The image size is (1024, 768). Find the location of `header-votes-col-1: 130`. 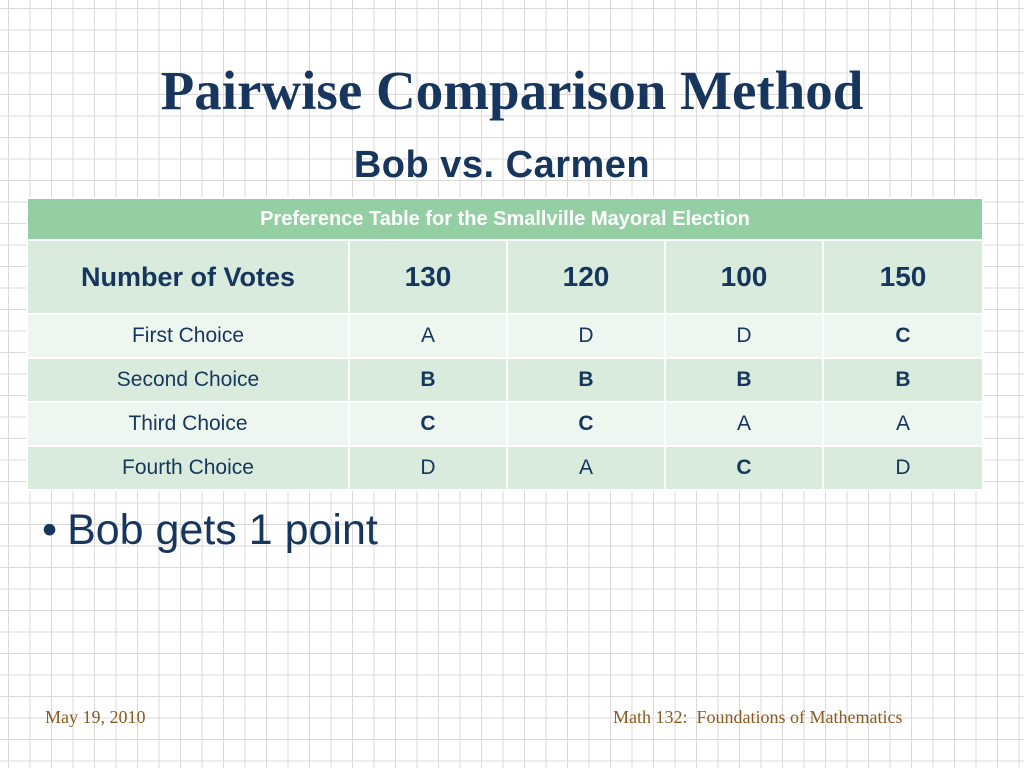

header-votes-col-1: 130 is located at coordinates (428, 277).